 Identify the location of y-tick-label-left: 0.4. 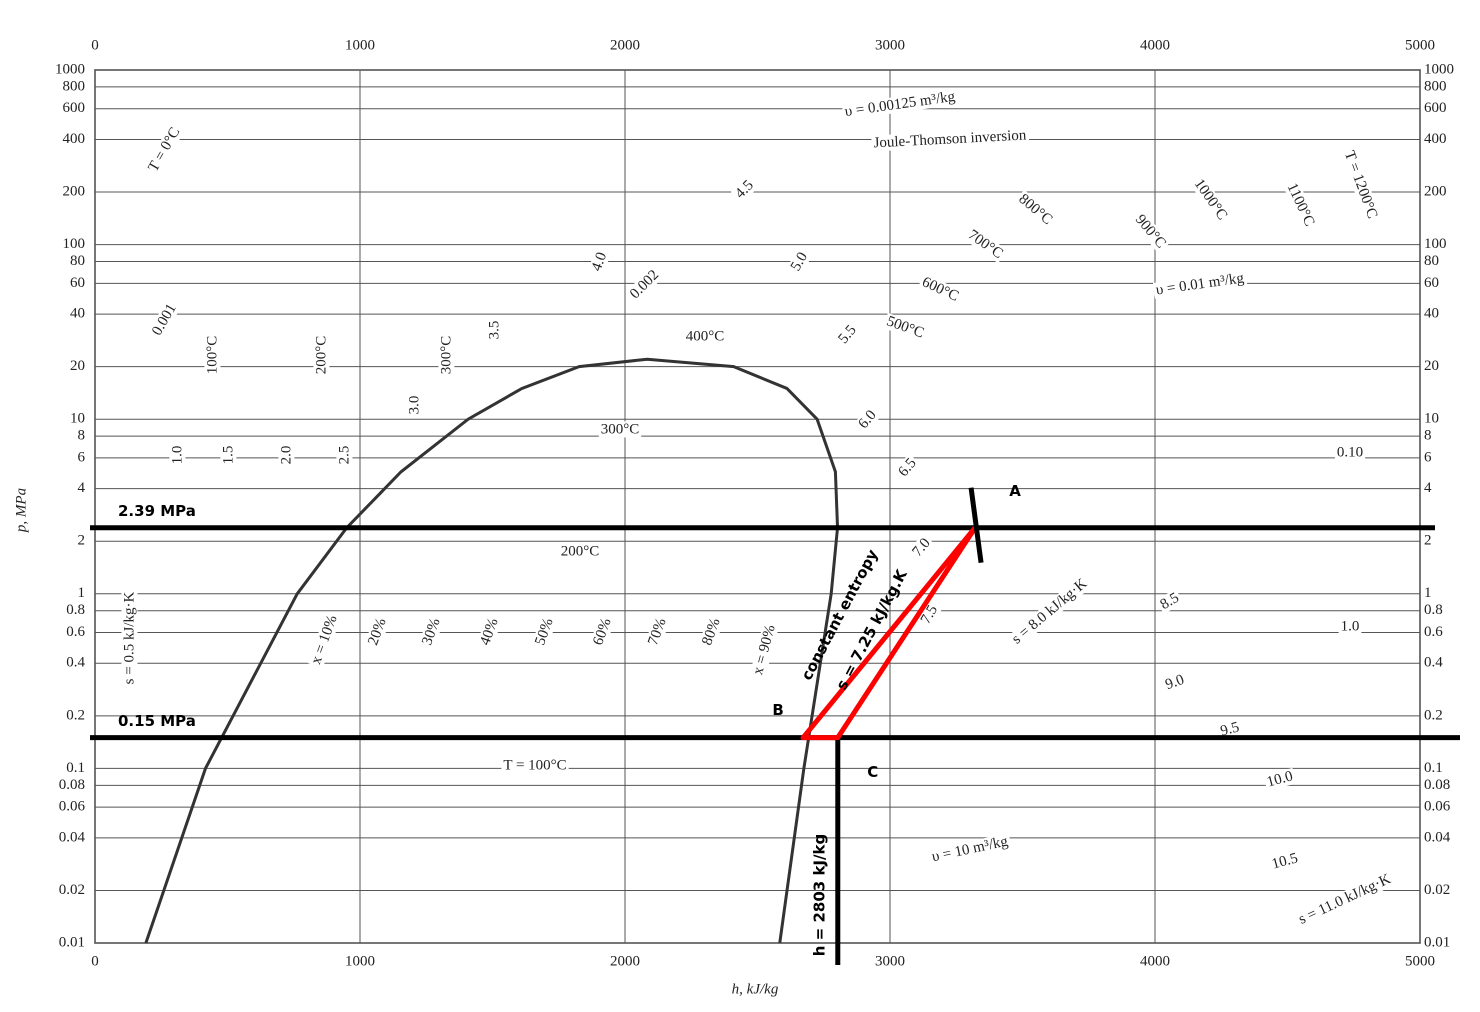
(75, 663).